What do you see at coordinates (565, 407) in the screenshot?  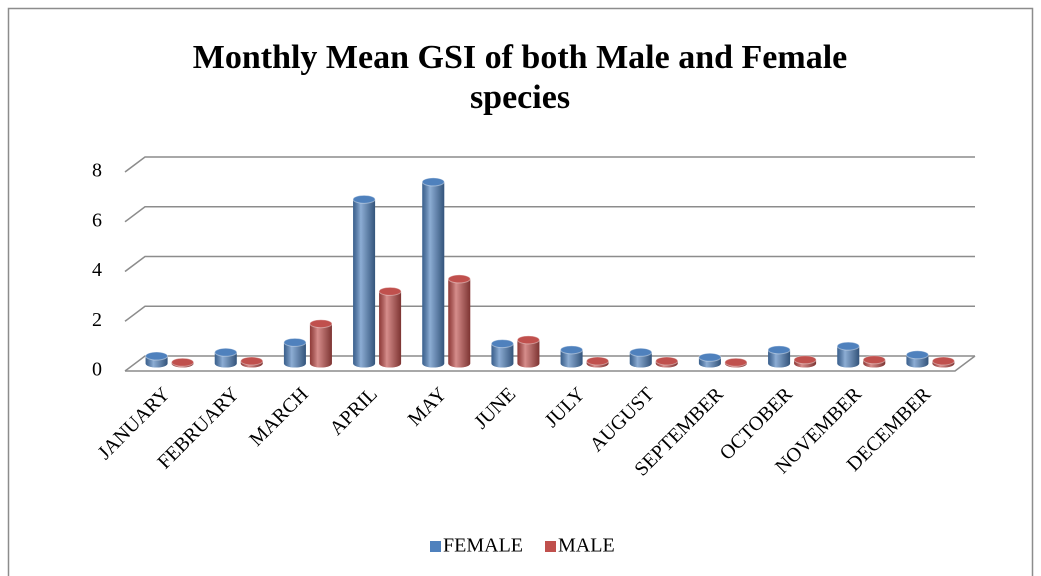 I see `x-tick-label: JULY` at bounding box center [565, 407].